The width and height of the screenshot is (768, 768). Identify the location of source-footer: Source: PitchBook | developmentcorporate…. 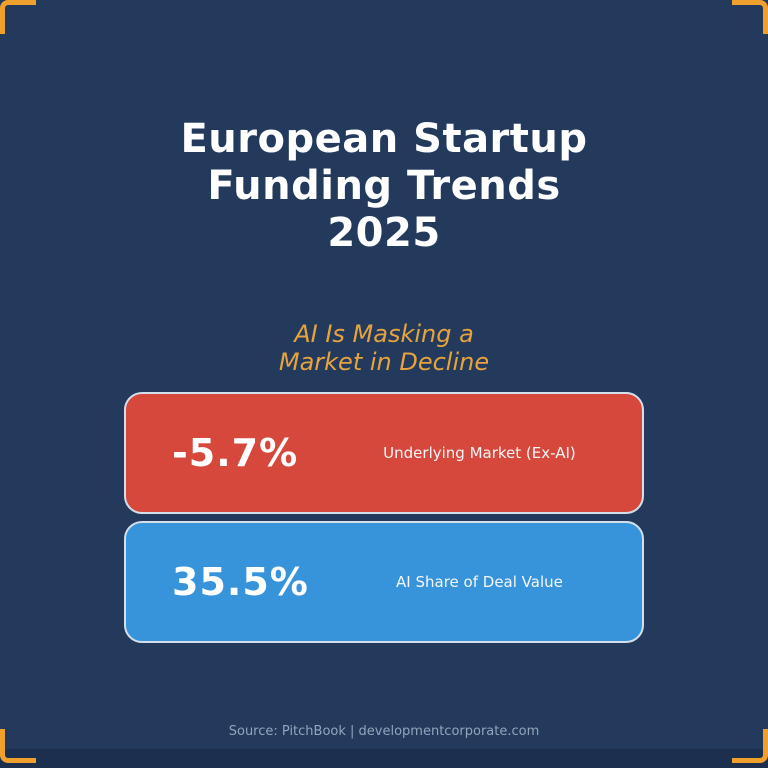
(384, 731).